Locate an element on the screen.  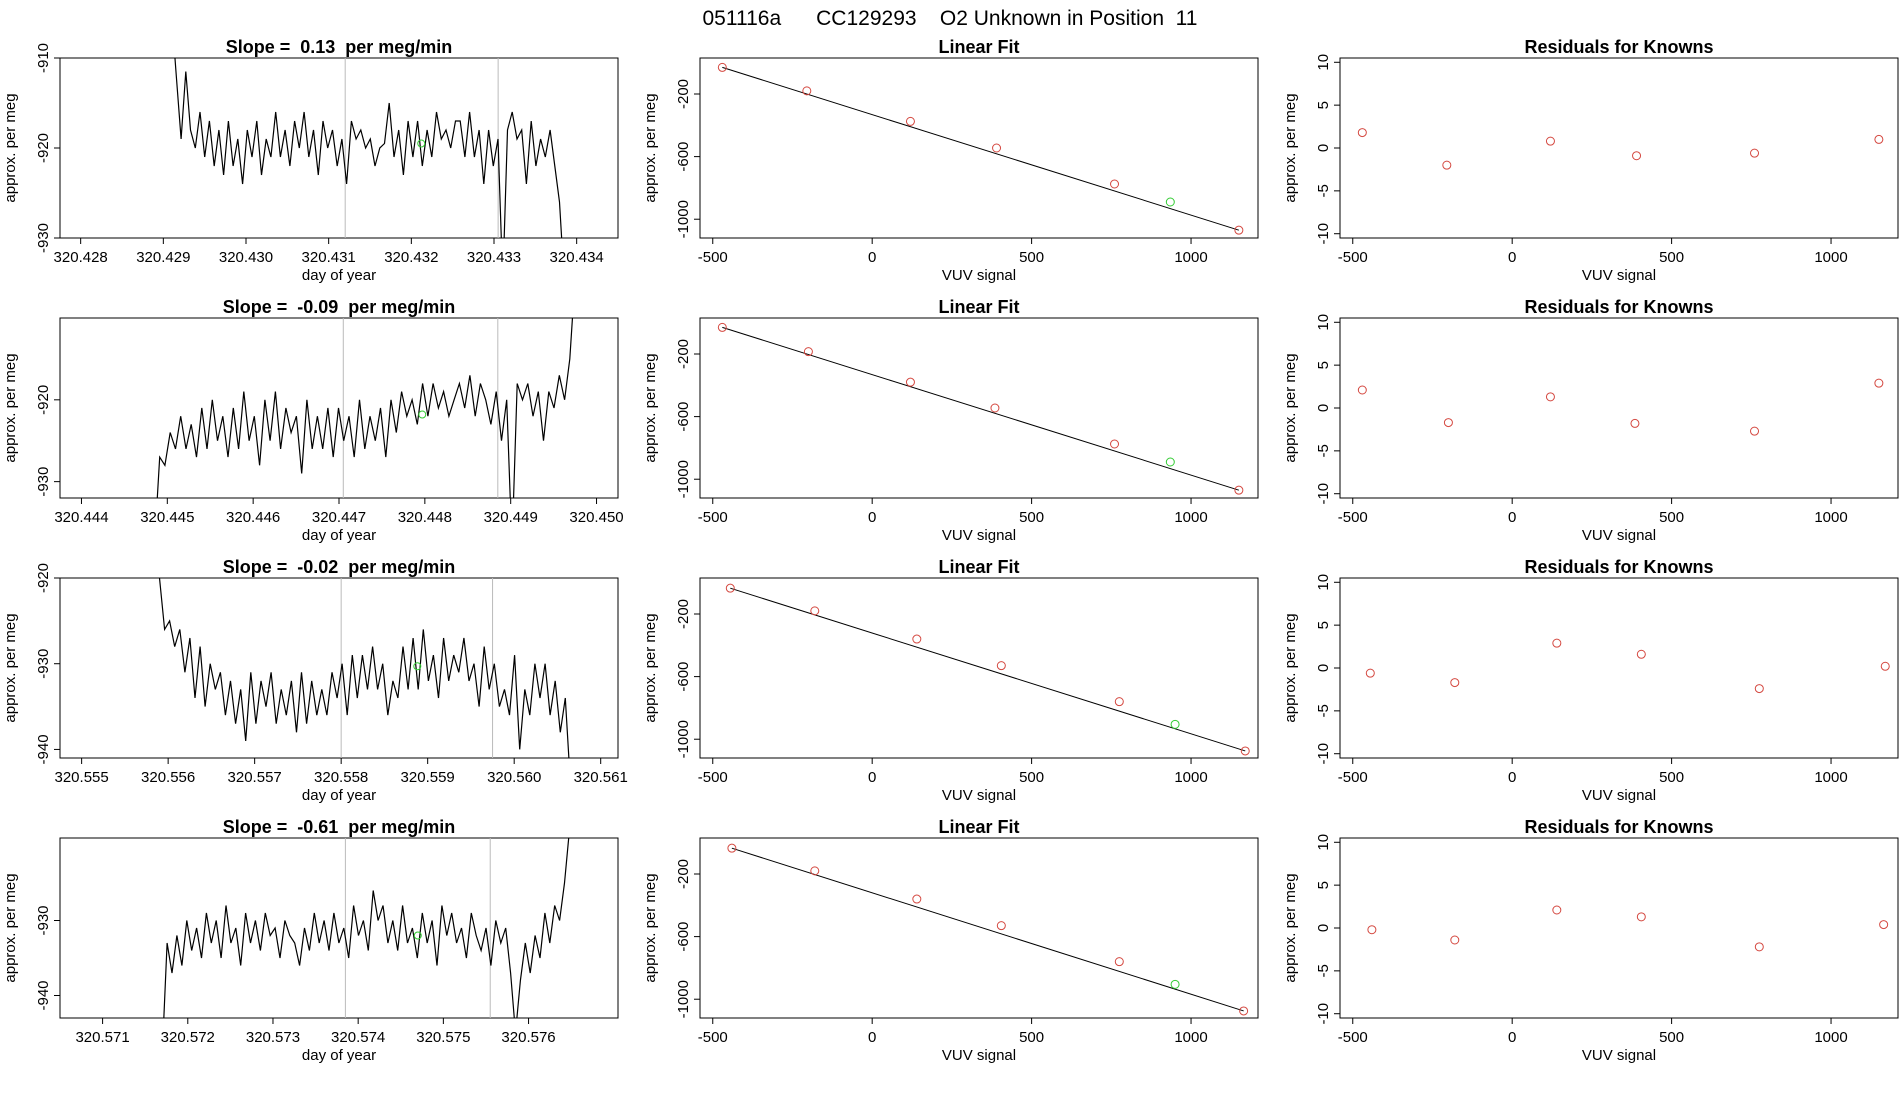
chart-title: Slope = -0.09 per meg/min is located at coordinates (339, 307).